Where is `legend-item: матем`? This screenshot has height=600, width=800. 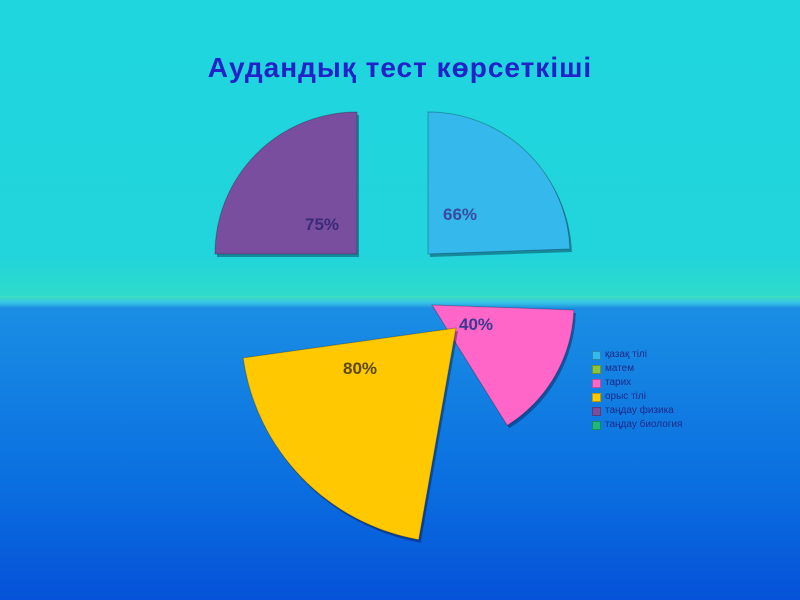
legend-item: матем is located at coordinates (637, 369).